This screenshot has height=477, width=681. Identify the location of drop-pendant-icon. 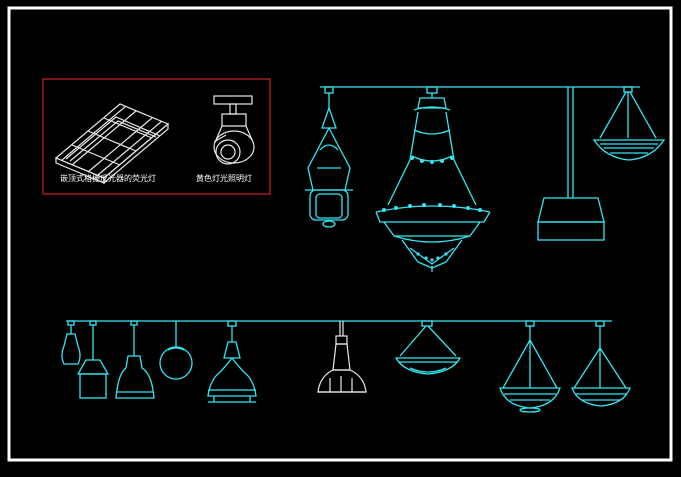
(71, 342).